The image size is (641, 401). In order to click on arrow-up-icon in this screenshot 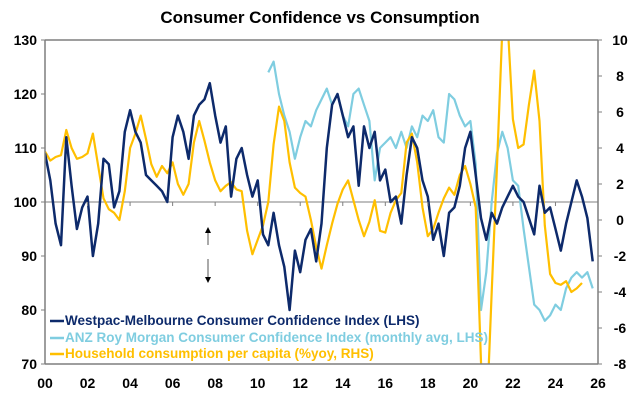, I will do `click(208, 230)`.